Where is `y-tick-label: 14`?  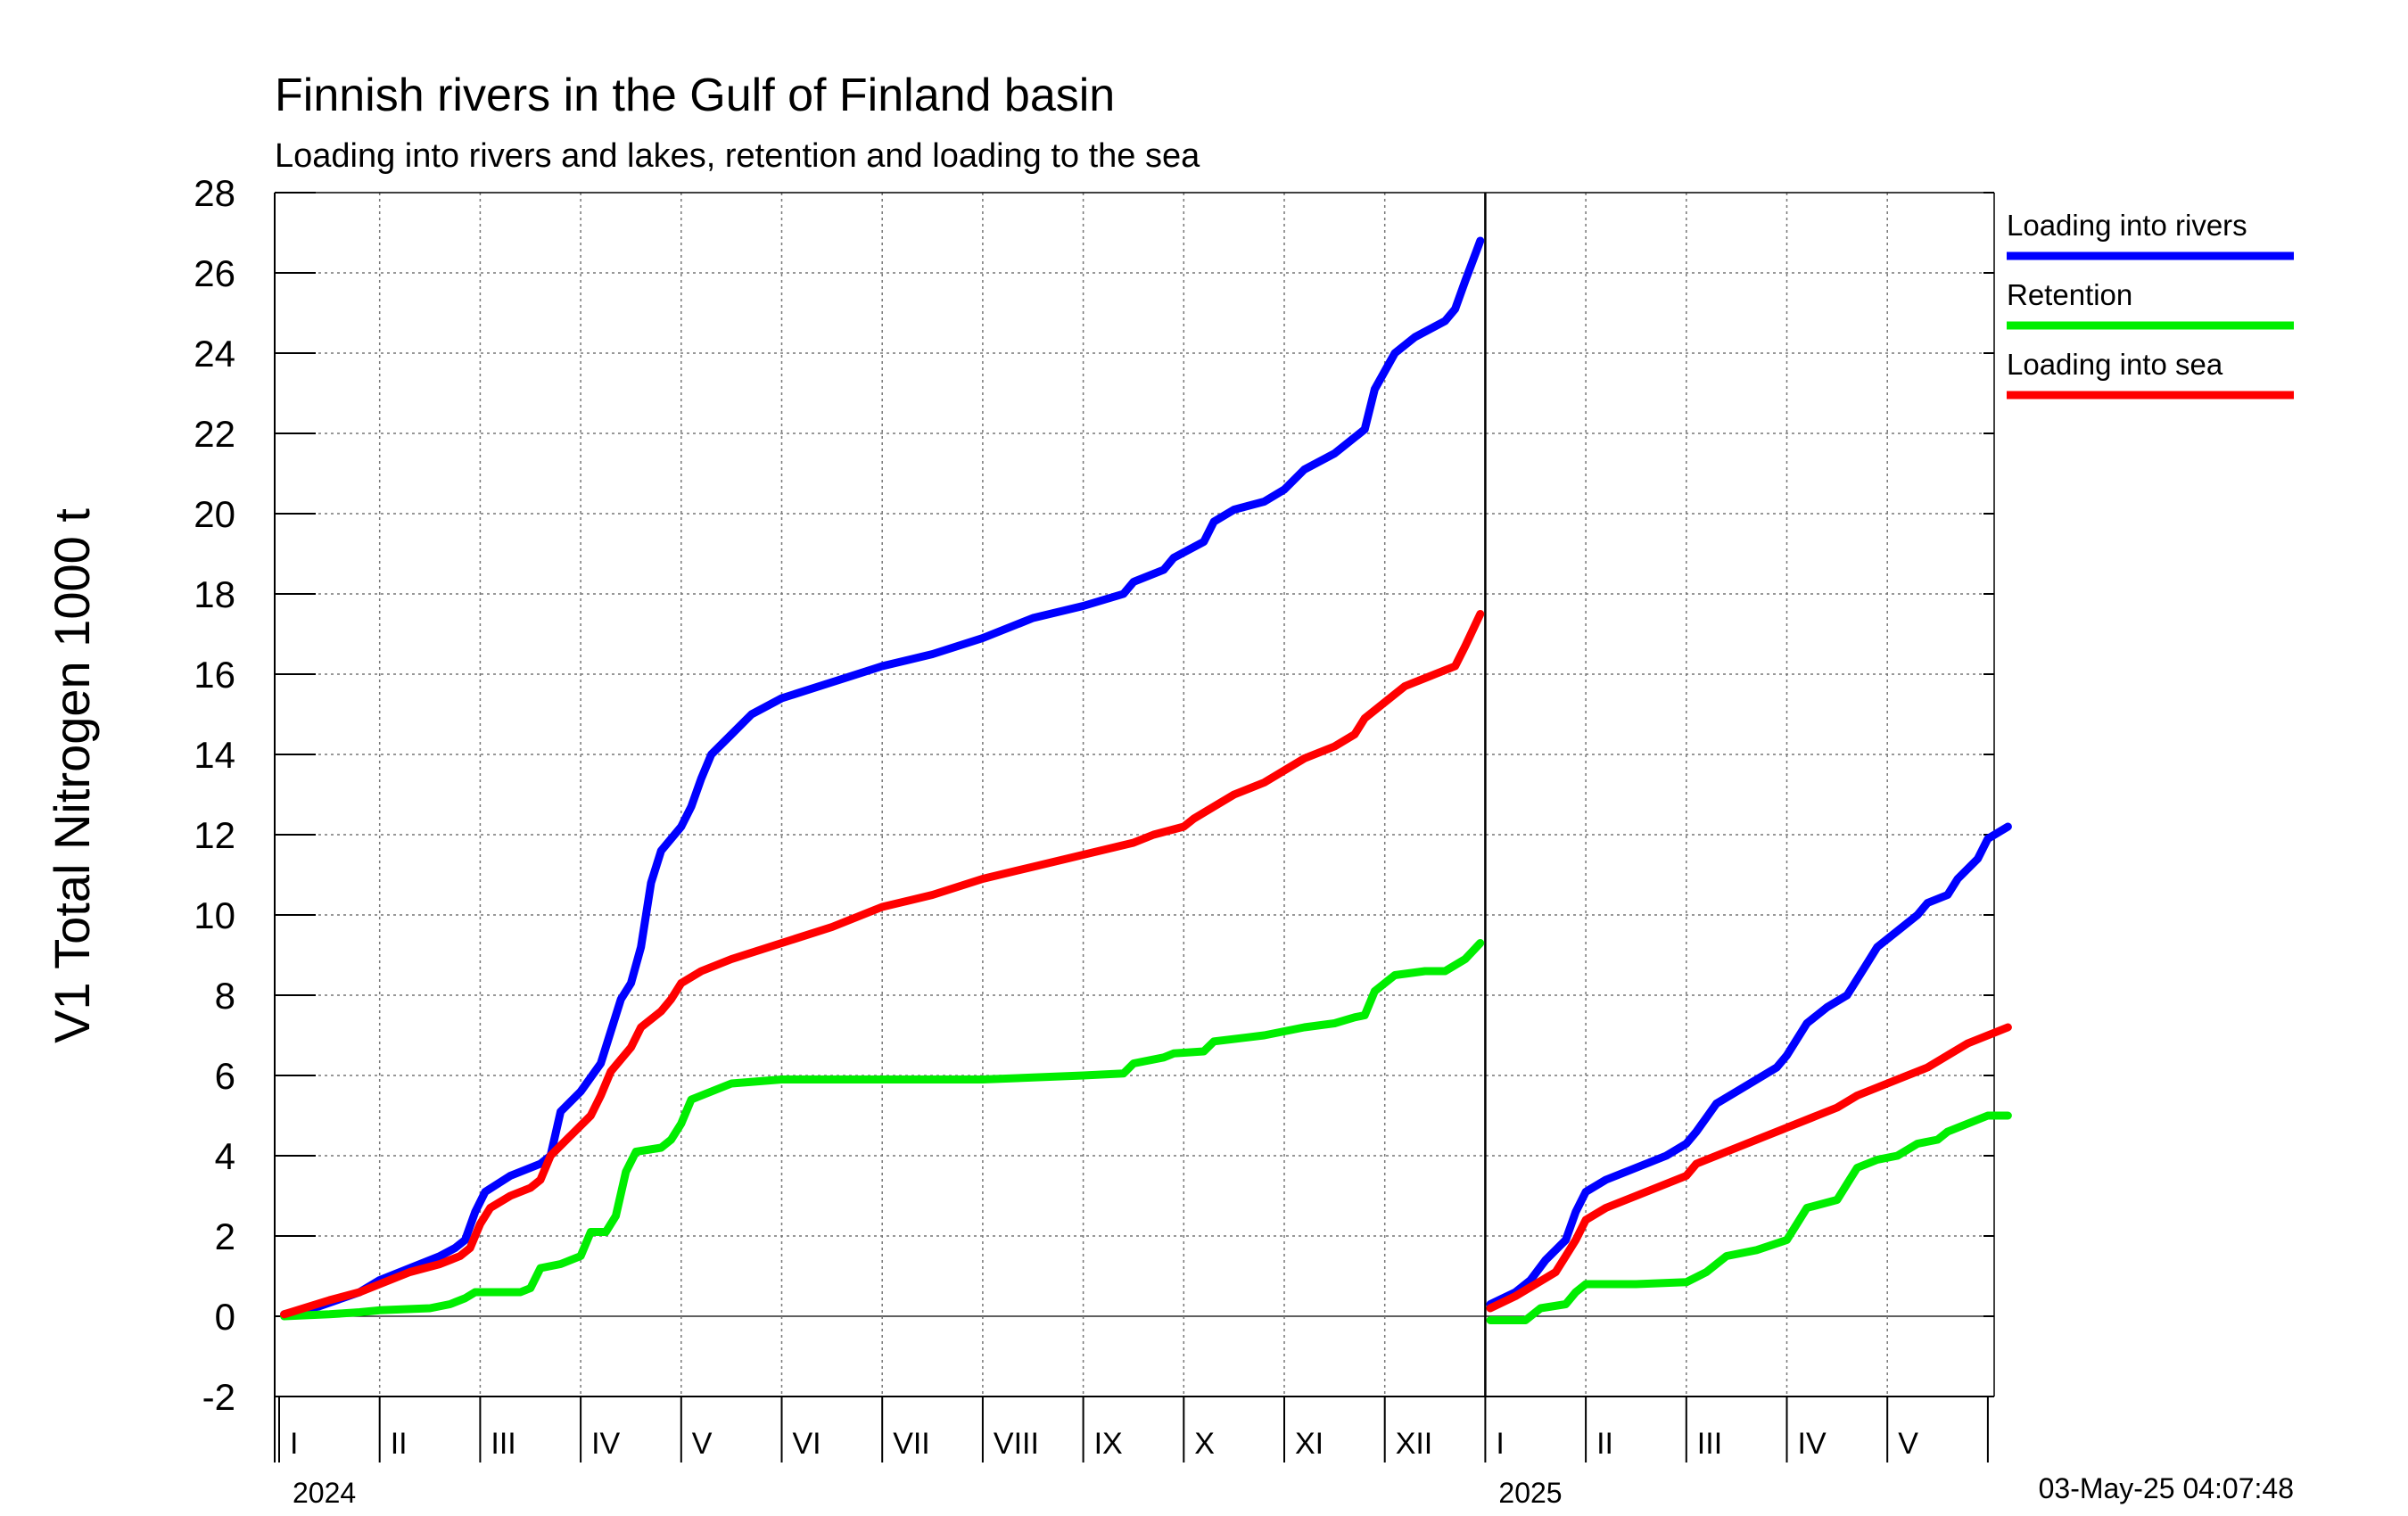
y-tick-label: 14 is located at coordinates (214, 755).